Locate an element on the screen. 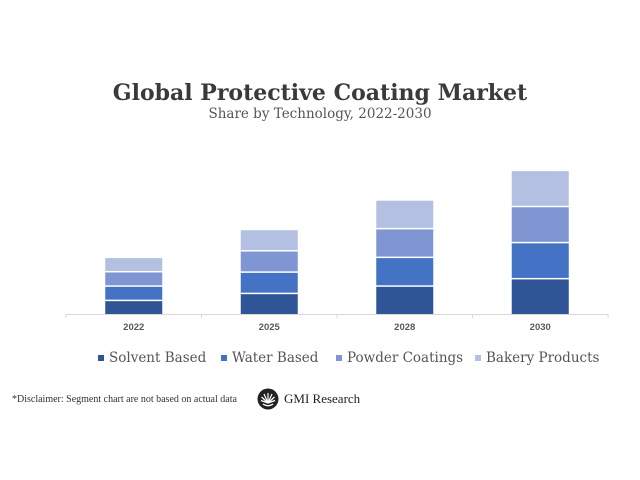 This screenshot has width=640, height=480. x-axis-ticks is located at coordinates (337, 316).